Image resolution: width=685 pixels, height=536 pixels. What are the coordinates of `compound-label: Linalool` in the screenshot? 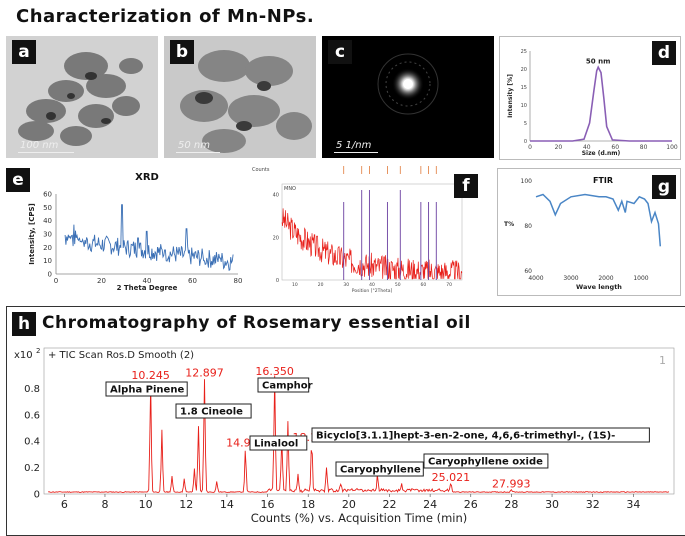 It's located at (276, 444).